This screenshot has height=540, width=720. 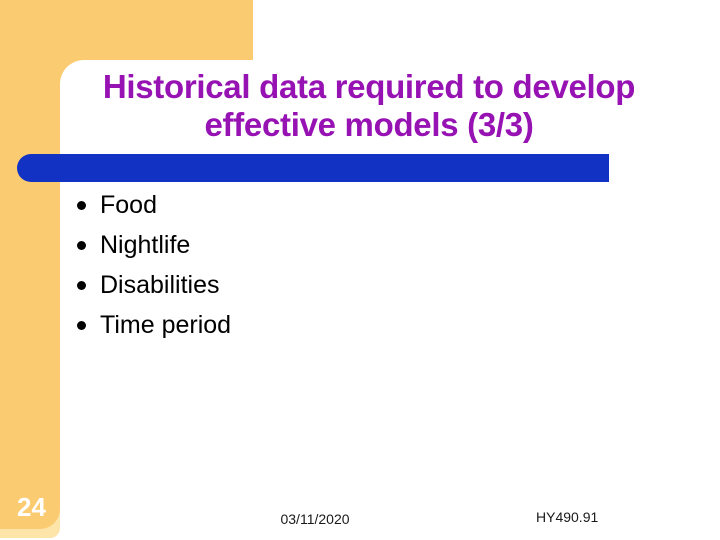 What do you see at coordinates (357, 205) in the screenshot?
I see `list-item: Food` at bounding box center [357, 205].